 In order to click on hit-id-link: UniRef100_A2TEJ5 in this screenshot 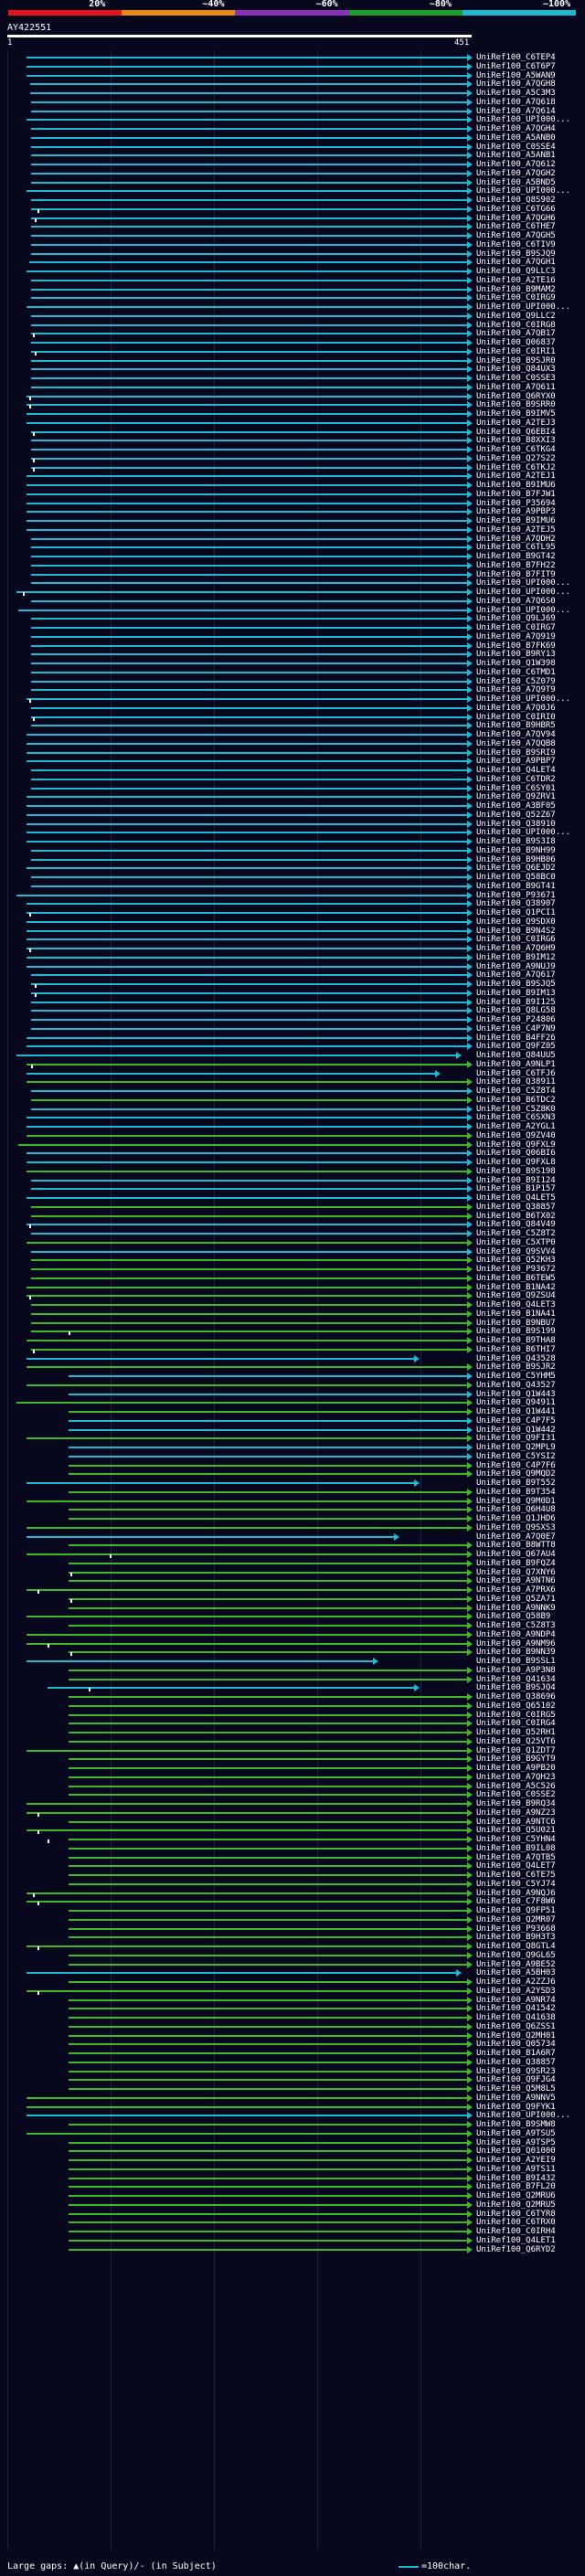, I will do `click(516, 530)`.